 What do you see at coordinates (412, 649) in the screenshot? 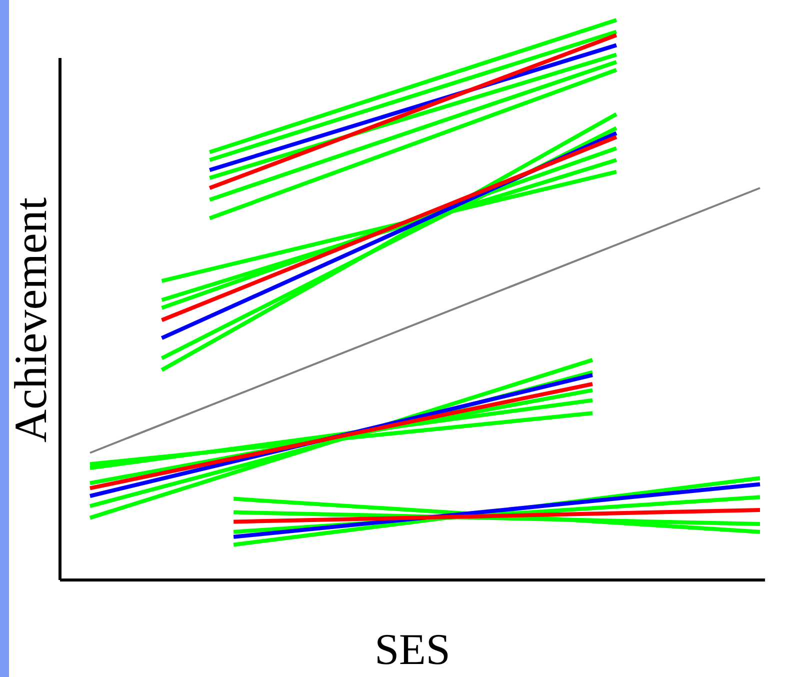
I see `x-axis-title: SES` at bounding box center [412, 649].